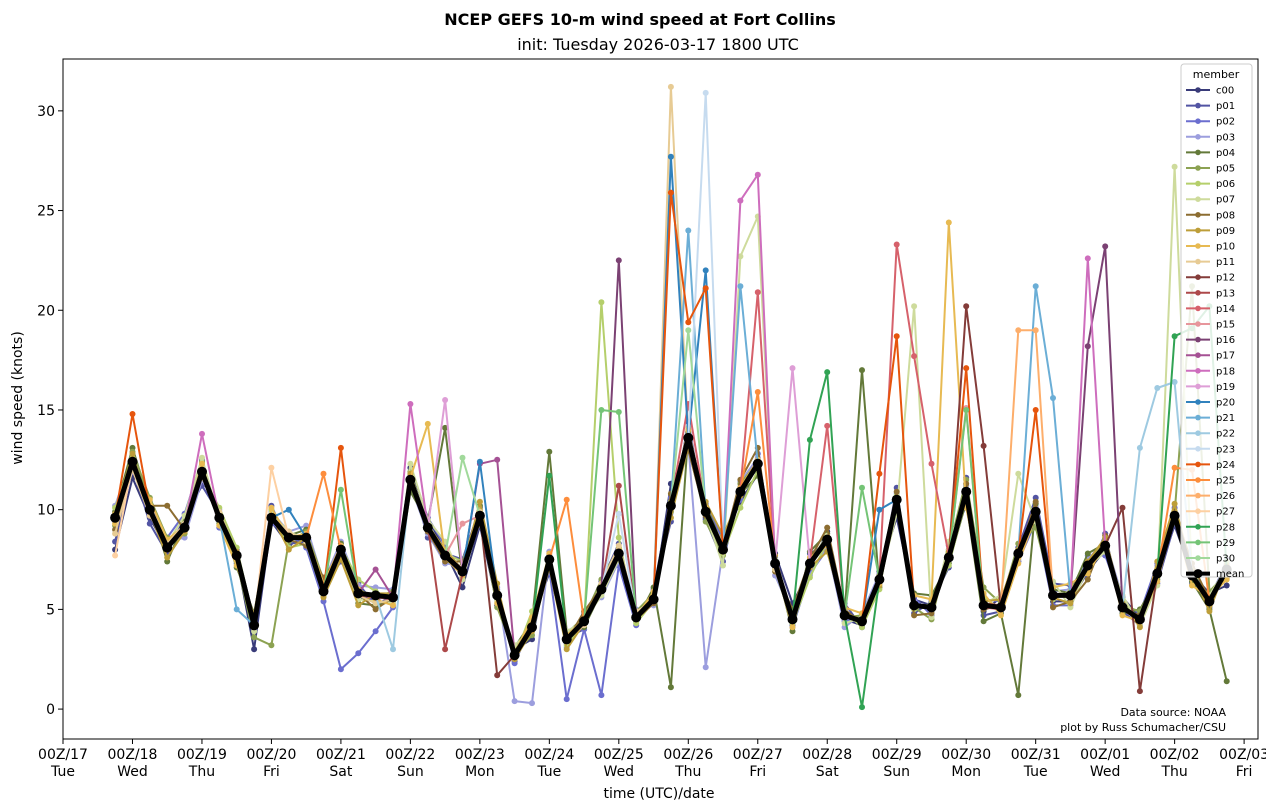 The height and width of the screenshot is (812, 1266). I want to click on series-point-p17, so click(375, 569).